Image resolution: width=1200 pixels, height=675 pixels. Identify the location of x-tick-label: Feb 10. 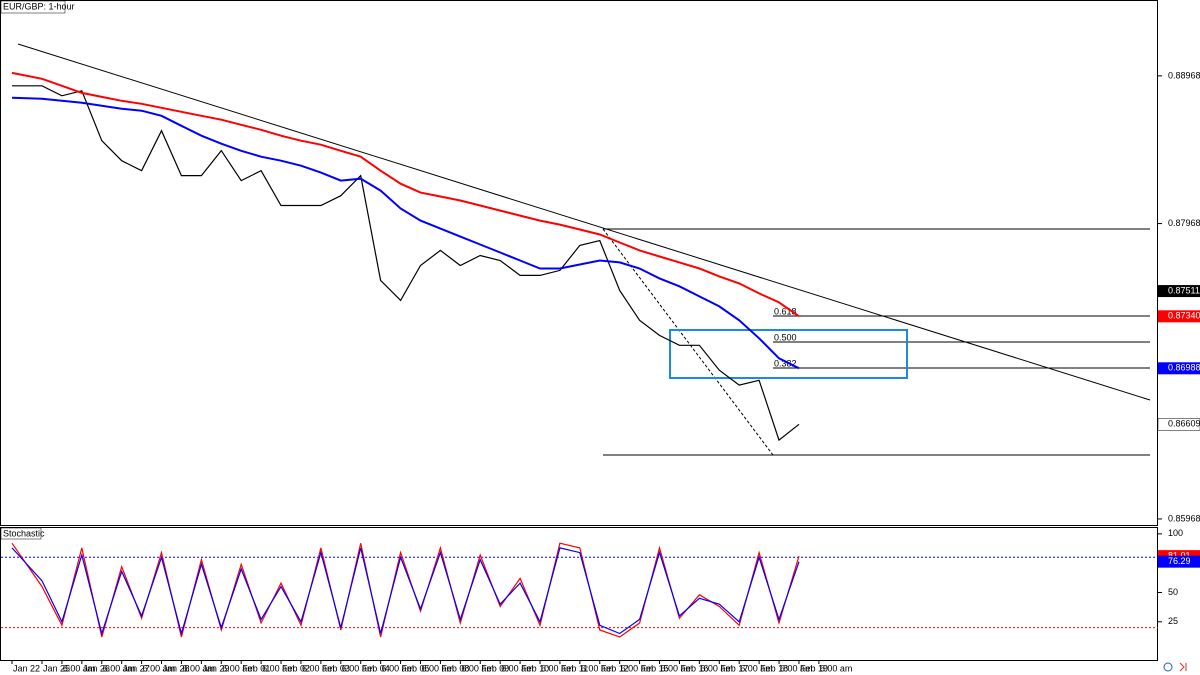
(535, 668).